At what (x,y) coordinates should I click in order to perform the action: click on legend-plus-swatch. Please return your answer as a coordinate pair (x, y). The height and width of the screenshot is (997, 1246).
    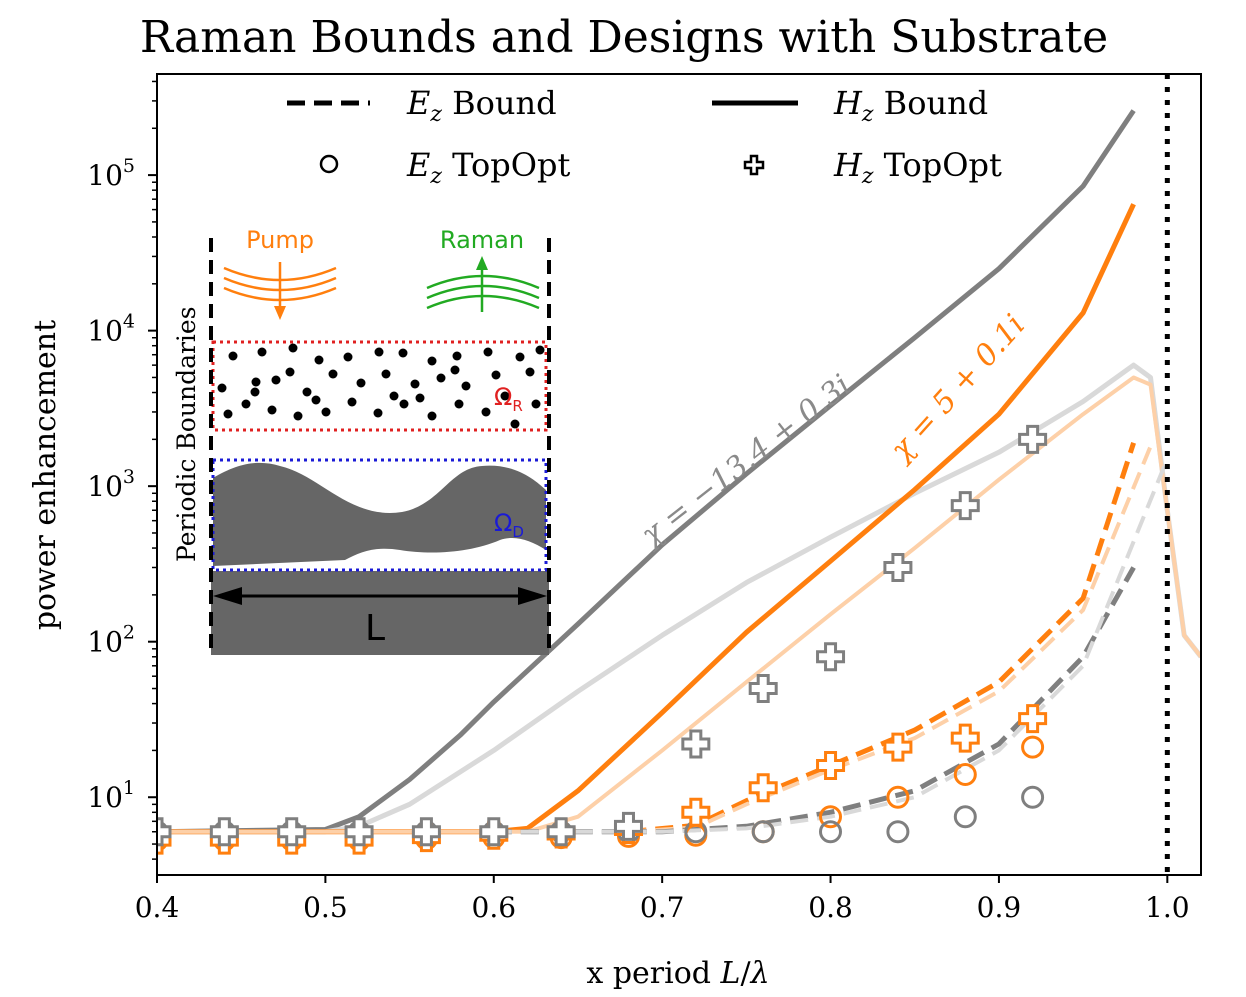
    Looking at the image, I should click on (754, 165).